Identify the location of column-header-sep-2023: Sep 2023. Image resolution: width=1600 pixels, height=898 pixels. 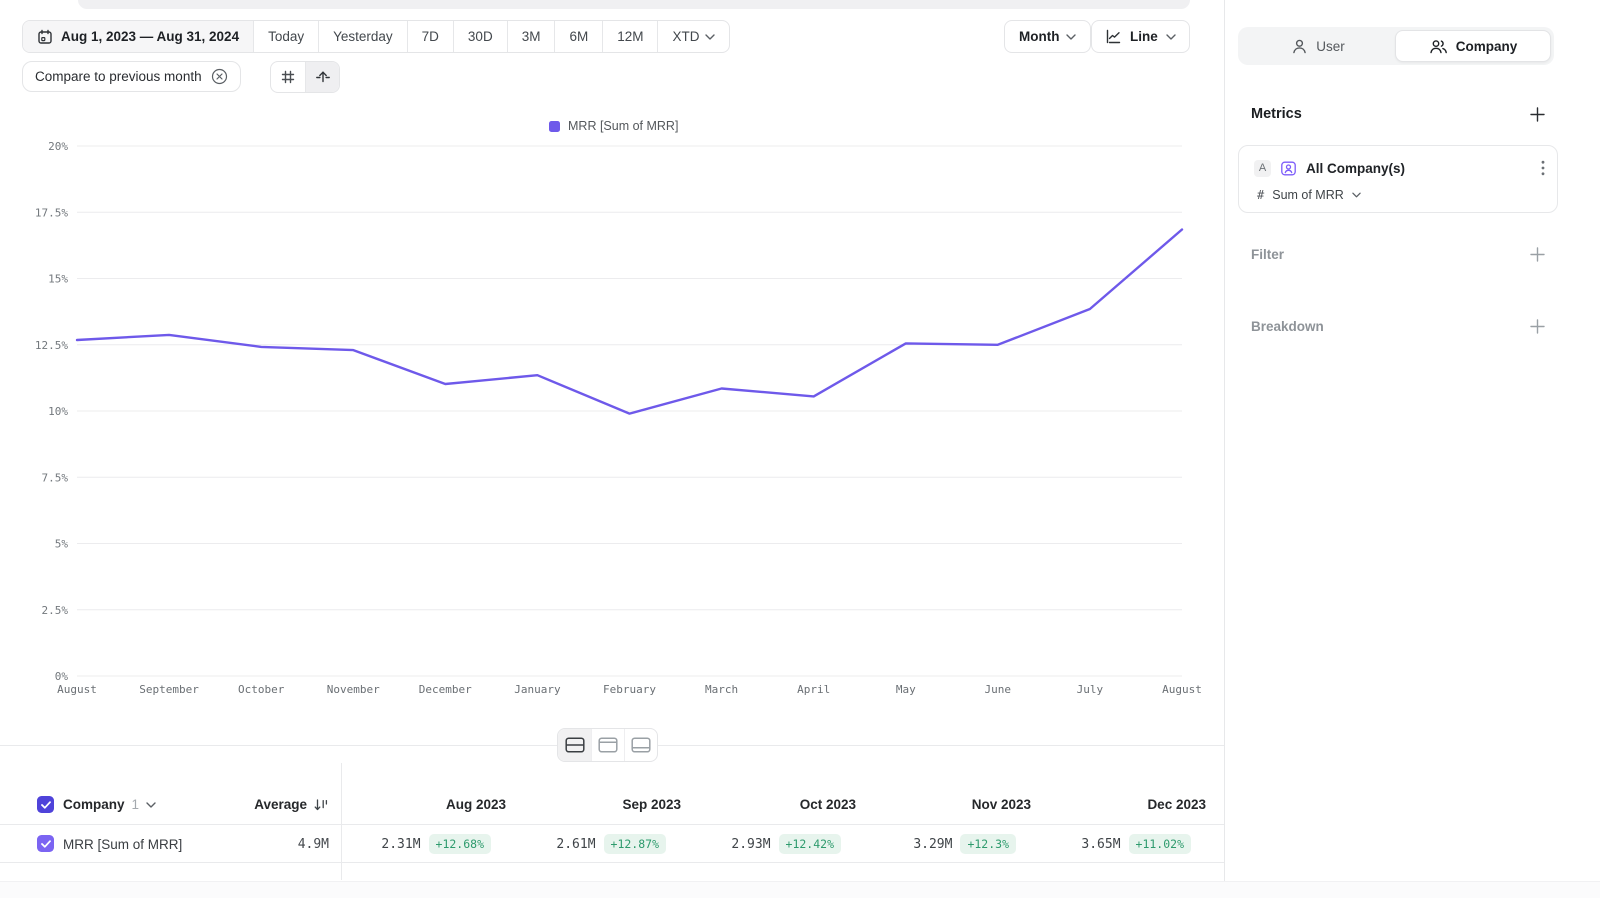
(651, 804).